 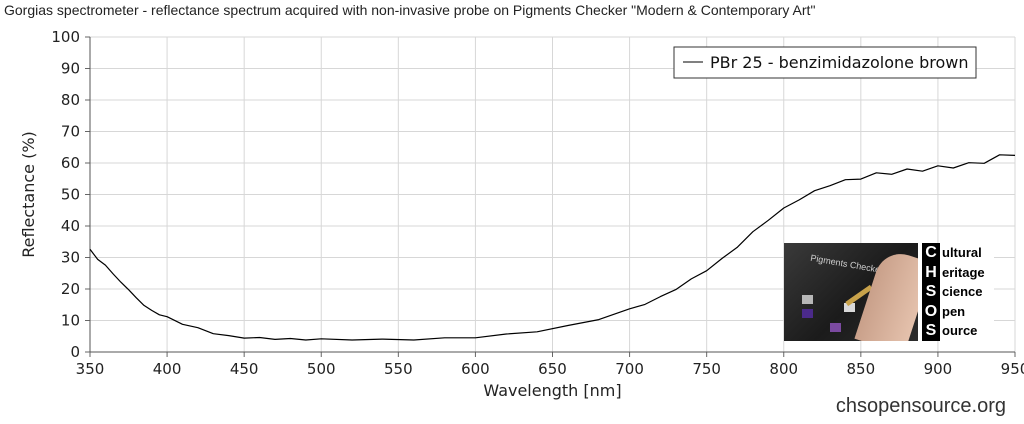 What do you see at coordinates (70, 163) in the screenshot?
I see `y-tick-label: 60` at bounding box center [70, 163].